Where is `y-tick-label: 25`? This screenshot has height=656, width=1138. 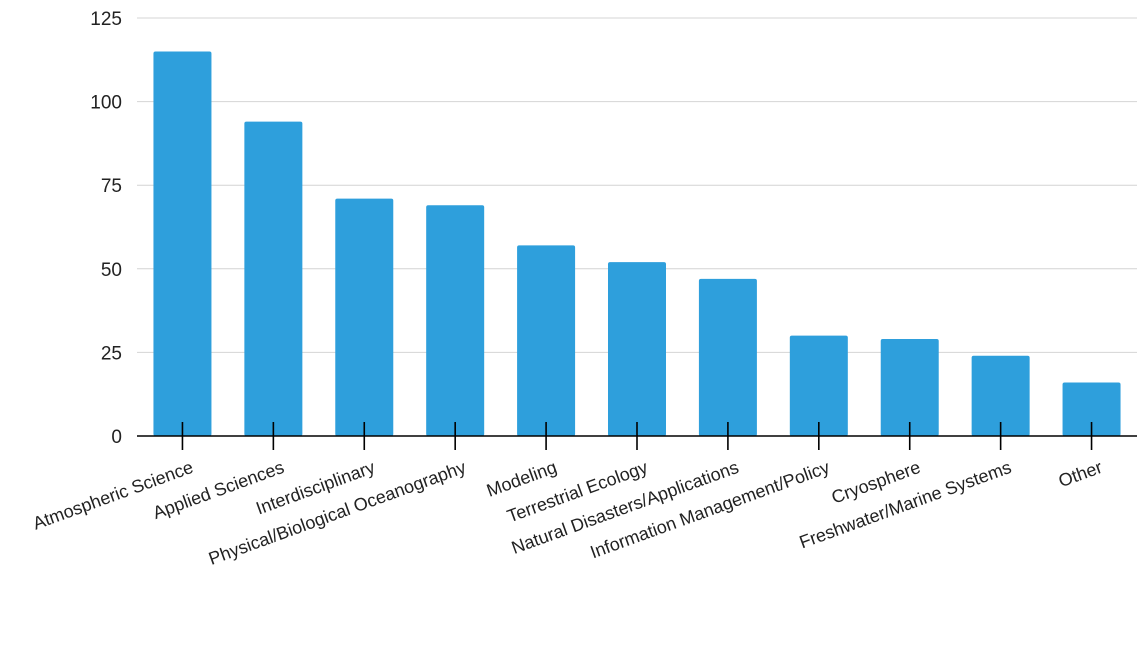
y-tick-label: 25 is located at coordinates (111, 353).